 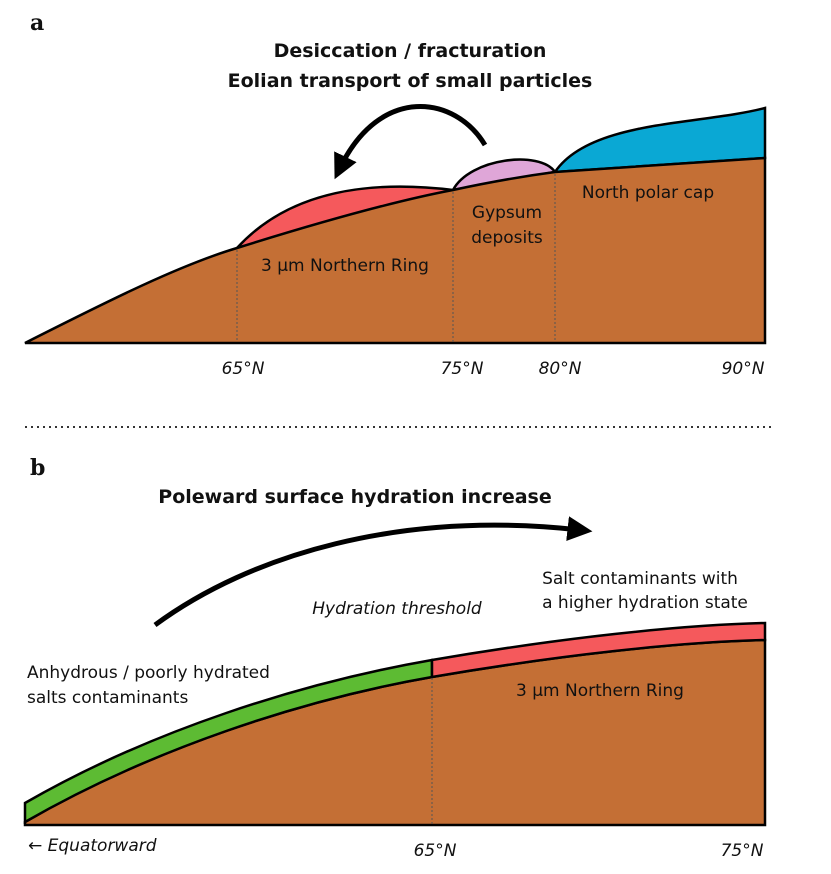 What do you see at coordinates (92, 846) in the screenshot?
I see `direction-label: ← Equatorward` at bounding box center [92, 846].